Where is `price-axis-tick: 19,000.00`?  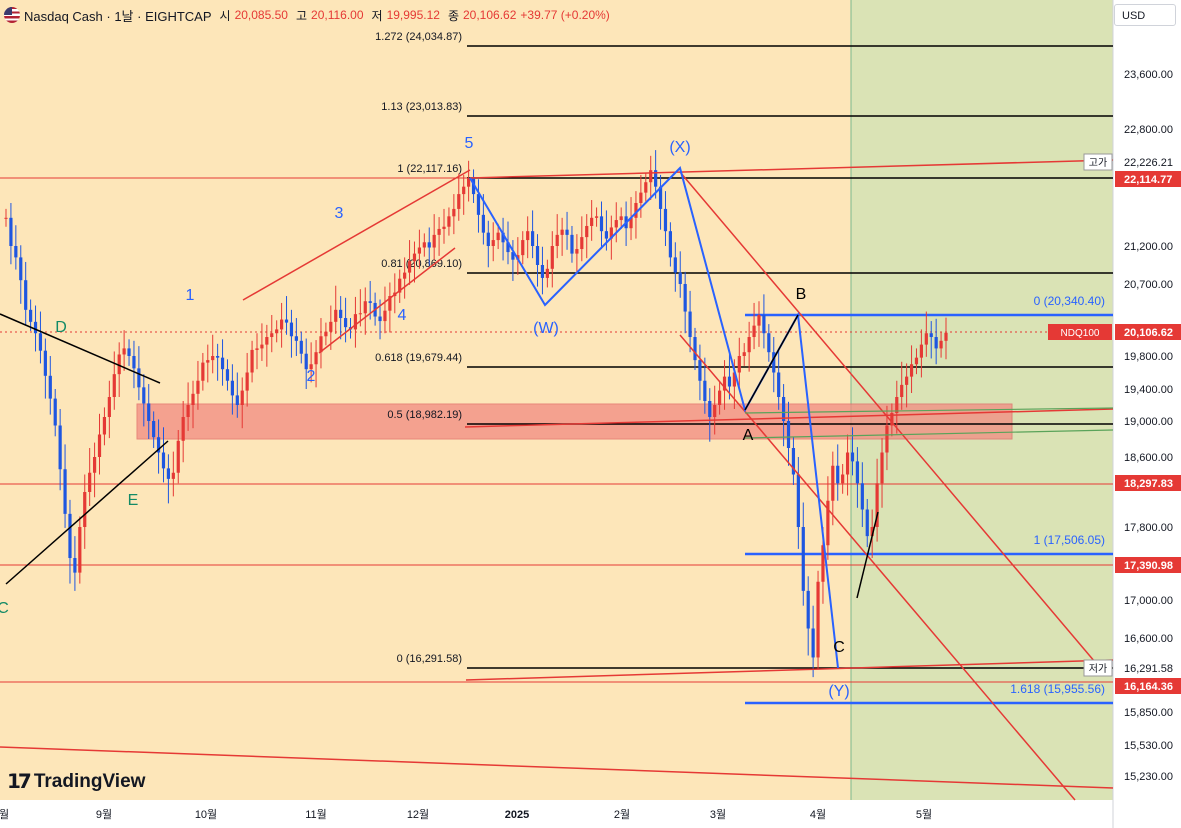
price-axis-tick: 19,000.00 is located at coordinates (1148, 422).